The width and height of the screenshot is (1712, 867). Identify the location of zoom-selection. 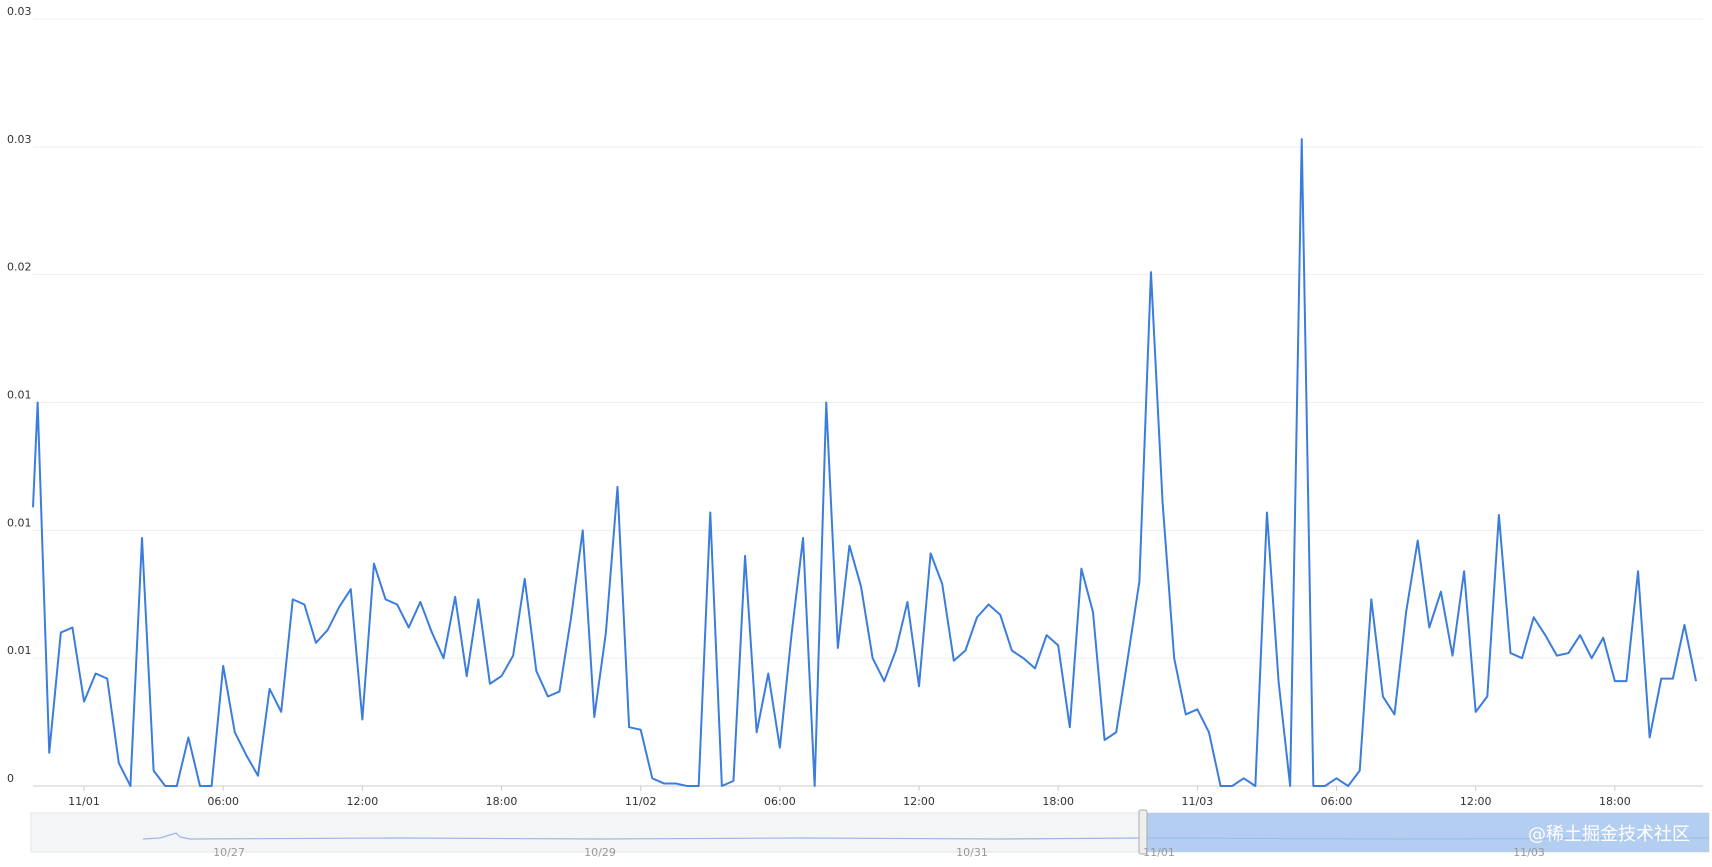
(1426, 832).